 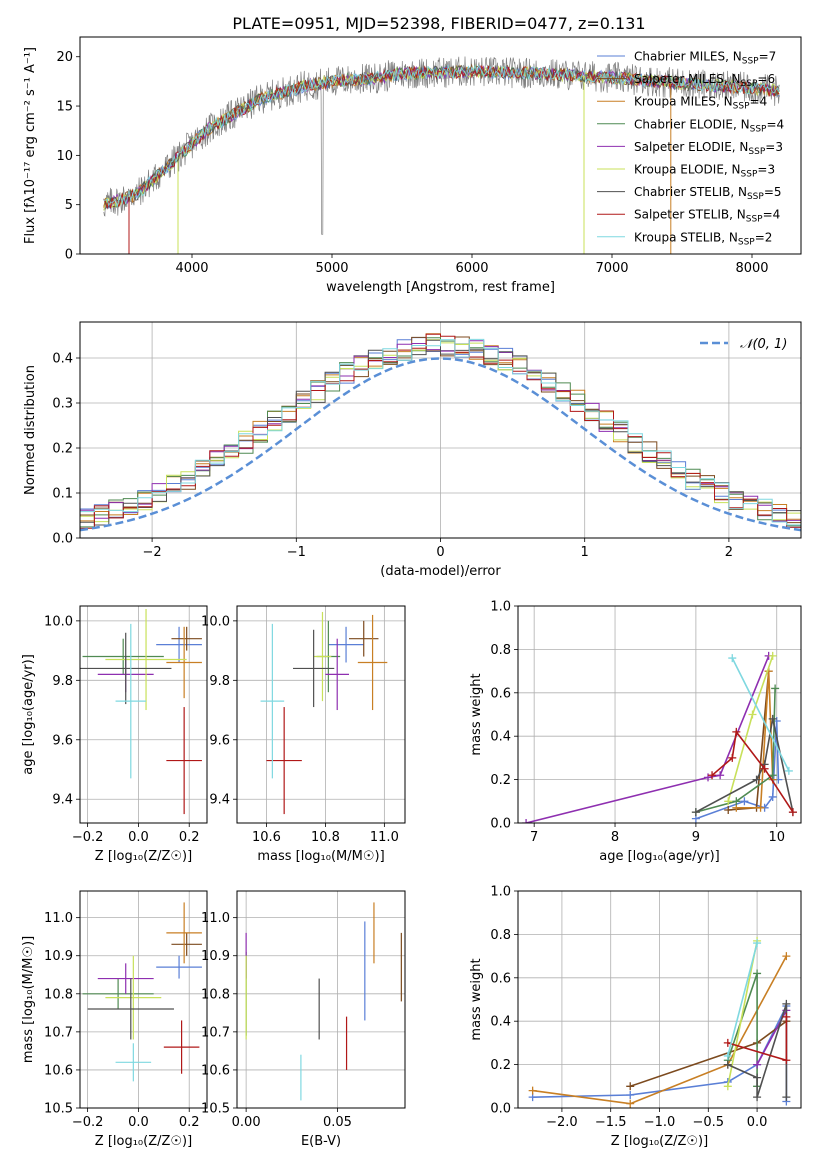 What do you see at coordinates (611, 268) in the screenshot?
I see `x-tick-label: 7000` at bounding box center [611, 268].